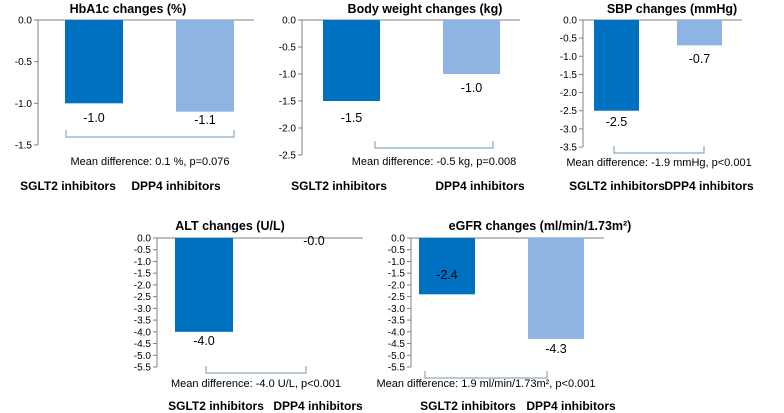 This screenshot has width=784, height=413. Describe the element at coordinates (700, 59) in the screenshot. I see `data-label: -0.7` at that location.